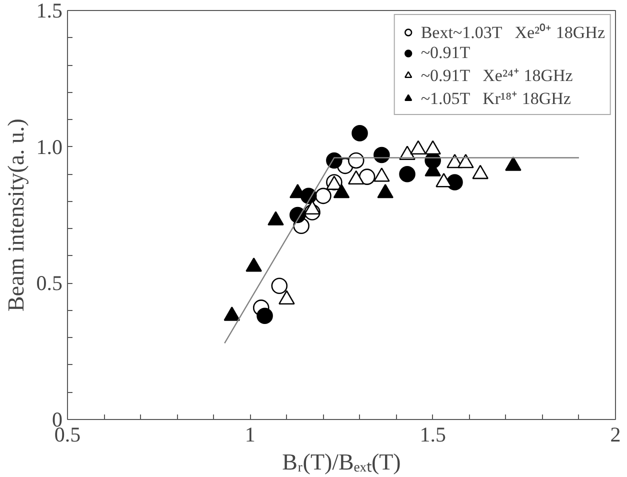  What do you see at coordinates (496, 75) in the screenshot?
I see `legend-label: ~0.91T Xe²⁴⁺ 18GHz` at bounding box center [496, 75].